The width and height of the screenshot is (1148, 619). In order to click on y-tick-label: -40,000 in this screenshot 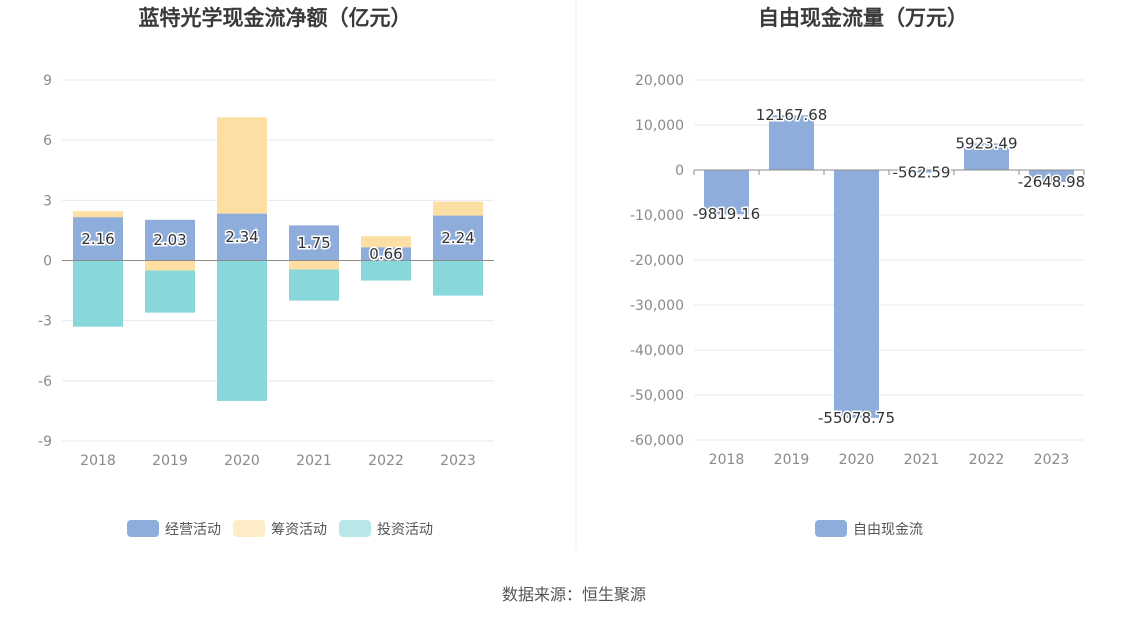, I will do `click(657, 351)`.